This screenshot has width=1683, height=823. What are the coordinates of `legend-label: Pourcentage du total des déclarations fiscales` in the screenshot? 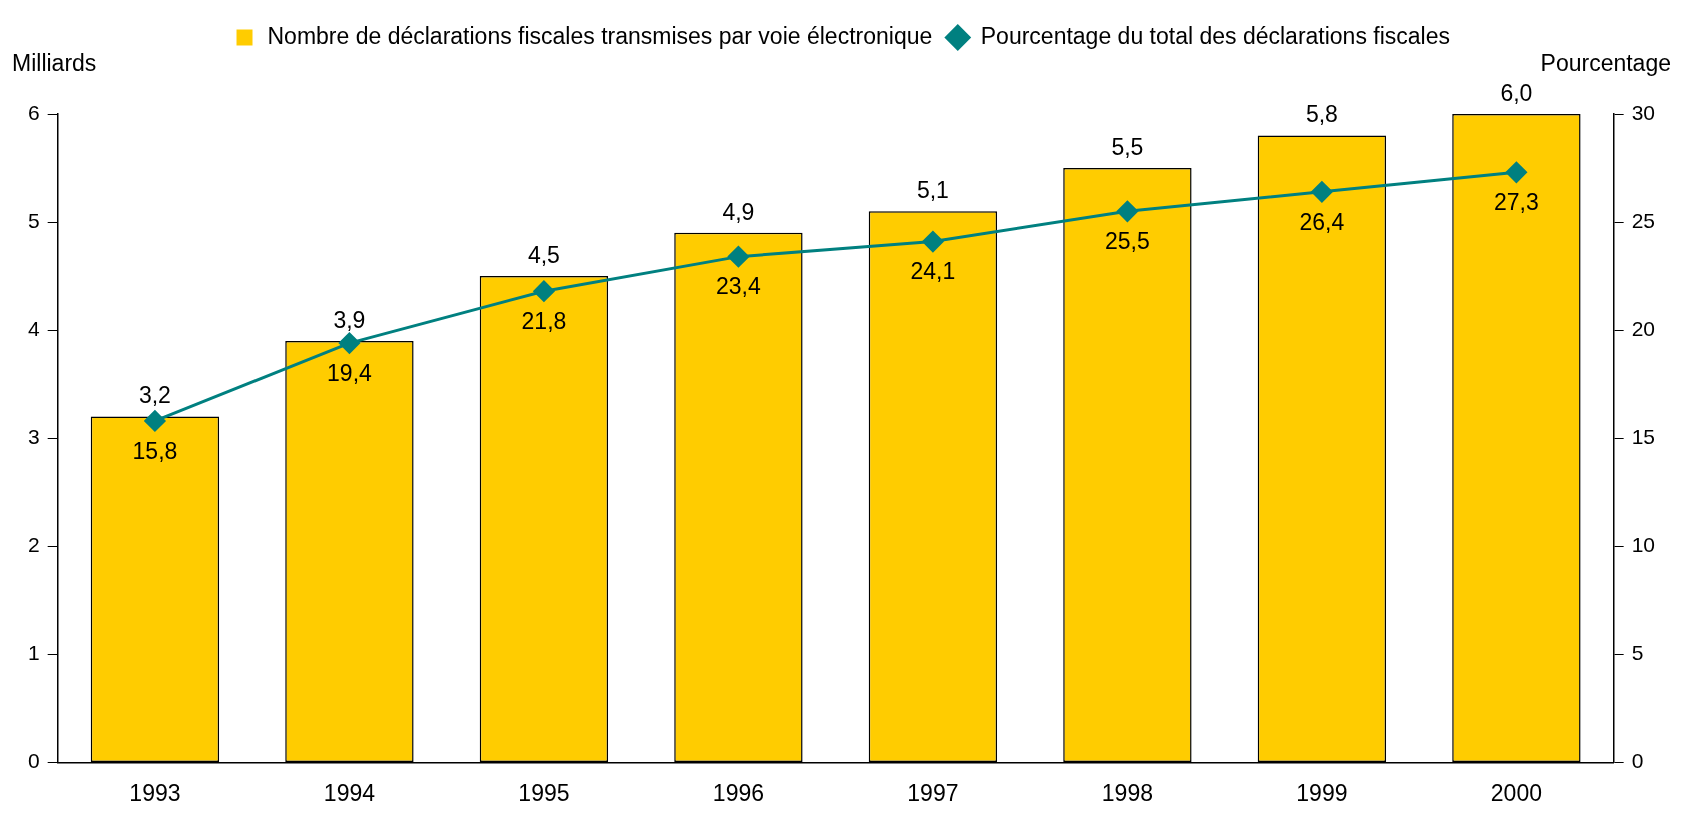 It's located at (1215, 35).